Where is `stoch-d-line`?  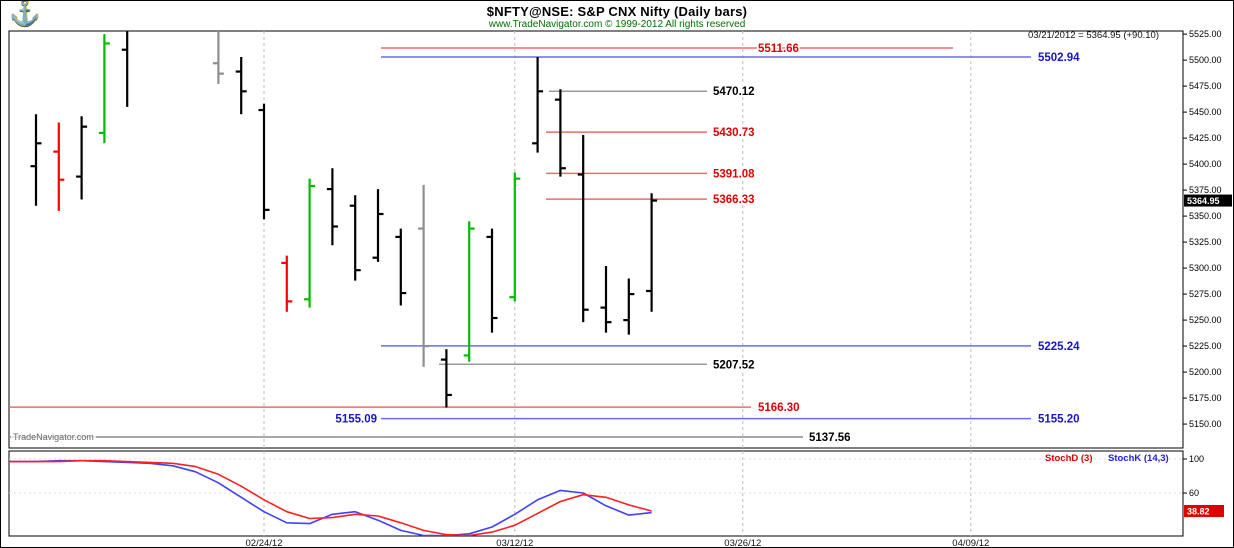 stoch-d-line is located at coordinates (330, 497).